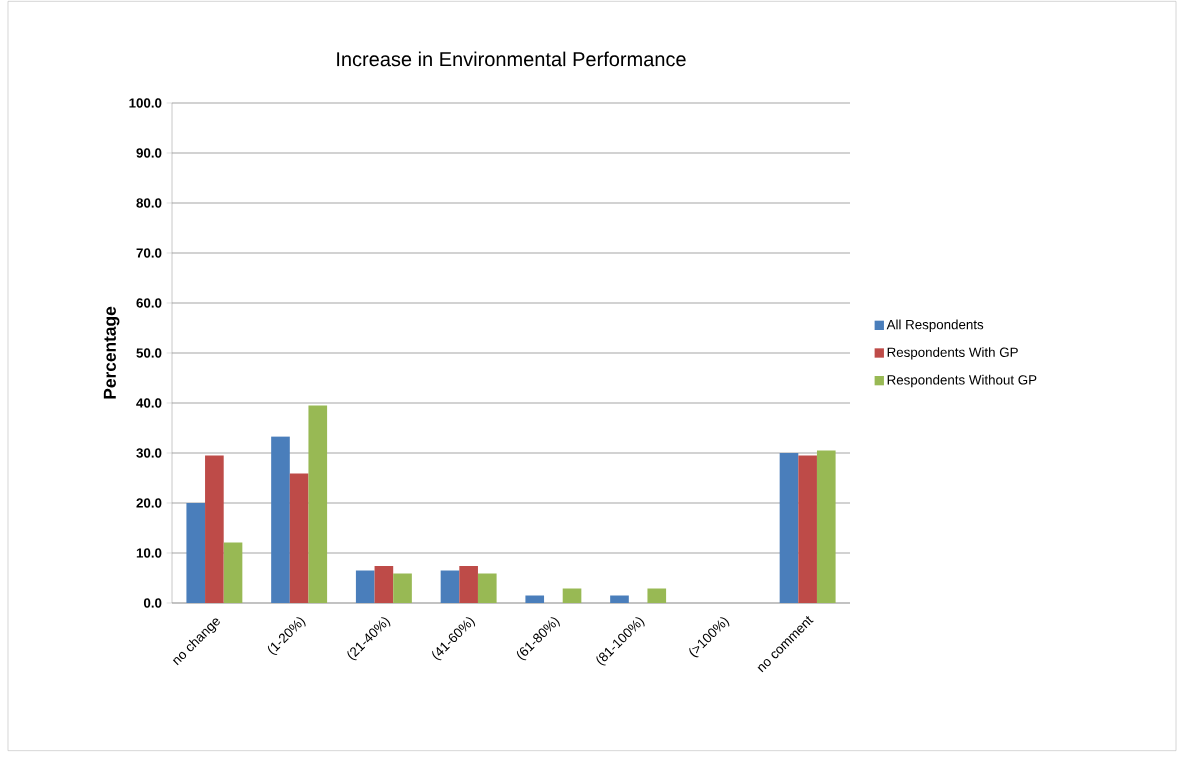 The image size is (1184, 760). Describe the element at coordinates (145, 103) in the screenshot. I see `y-tick-label: 100.0` at that location.